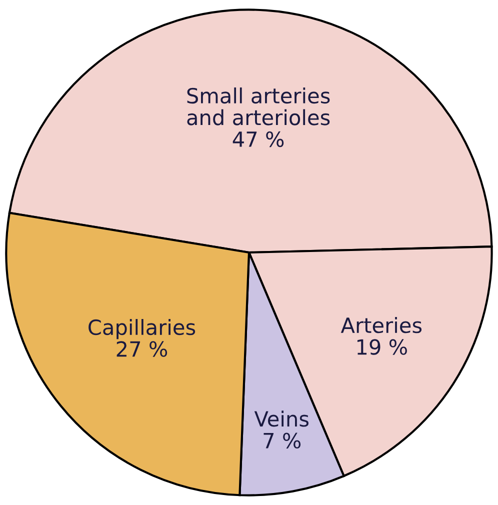  I want to click on data-label: 47 %, so click(258, 139).